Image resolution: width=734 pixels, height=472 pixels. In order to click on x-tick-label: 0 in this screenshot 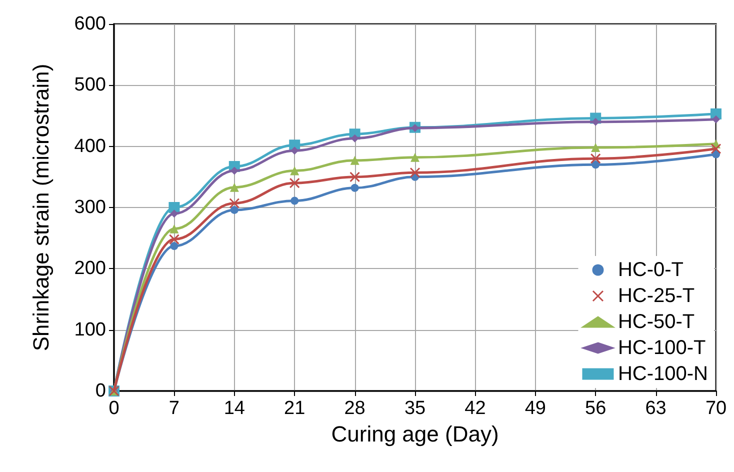, I will do `click(114, 408)`.